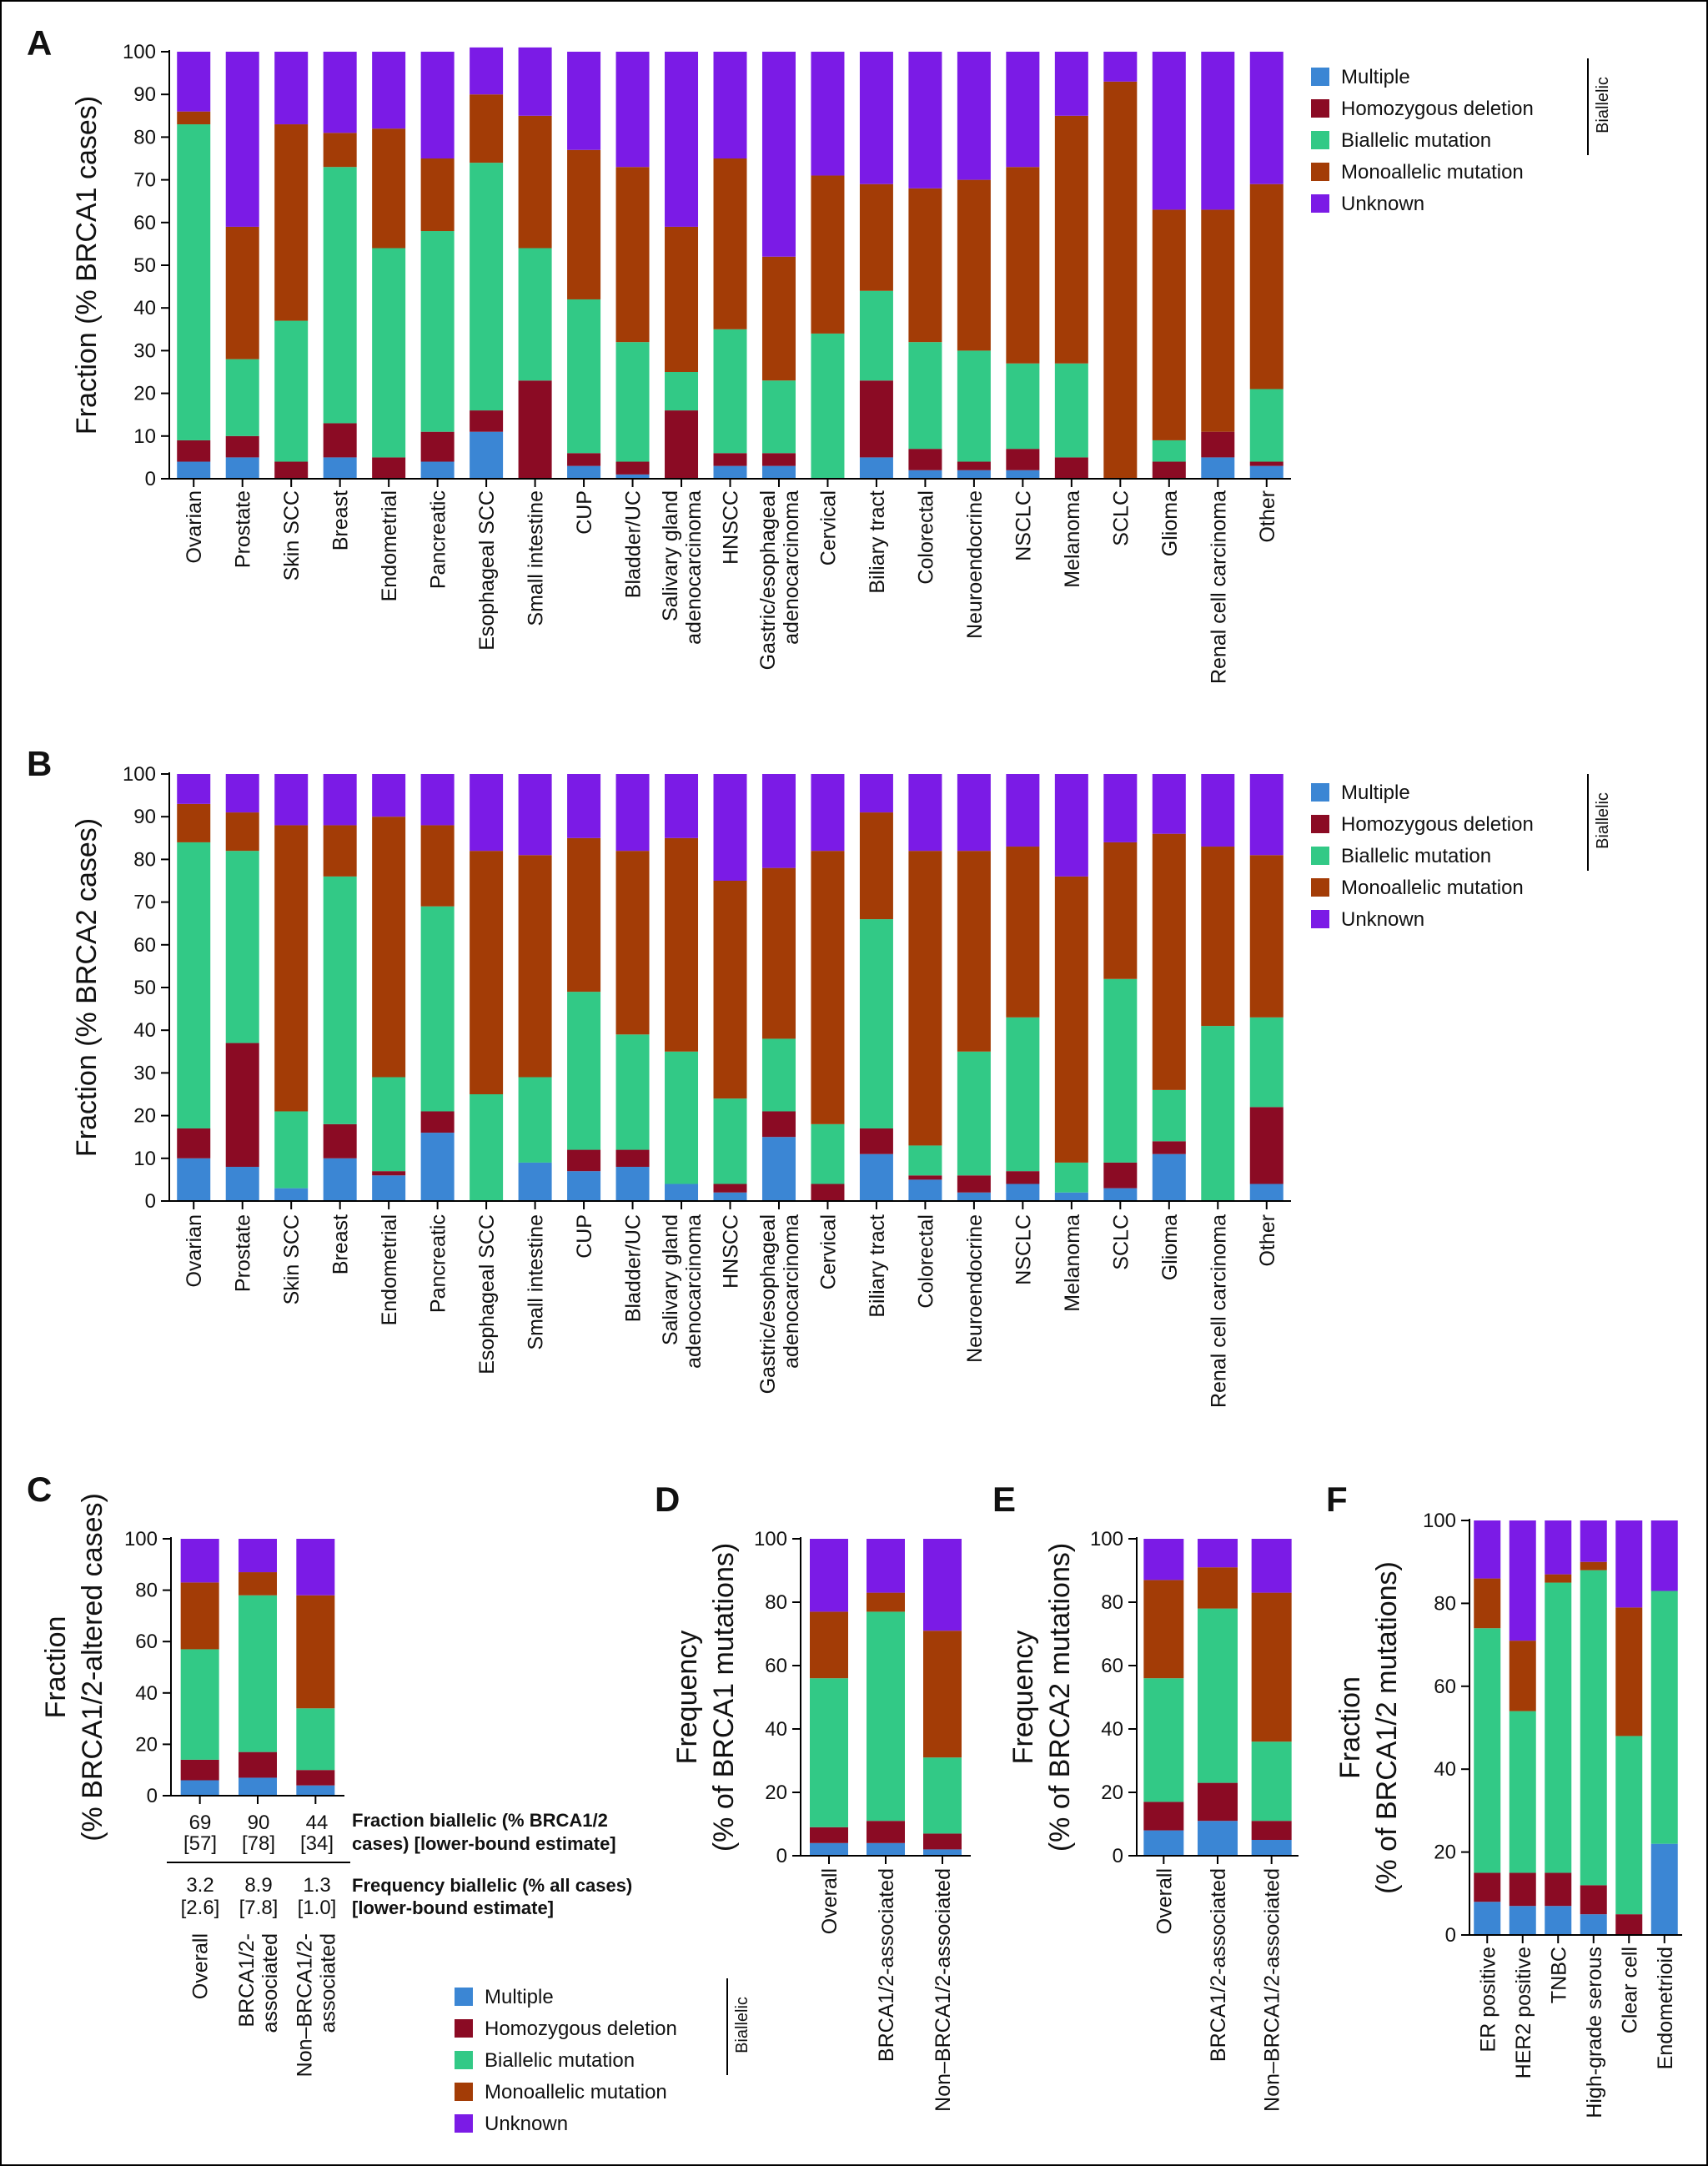 Image resolution: width=1708 pixels, height=2166 pixels. I want to click on y-tick-label-c-0: 0, so click(152, 1796).